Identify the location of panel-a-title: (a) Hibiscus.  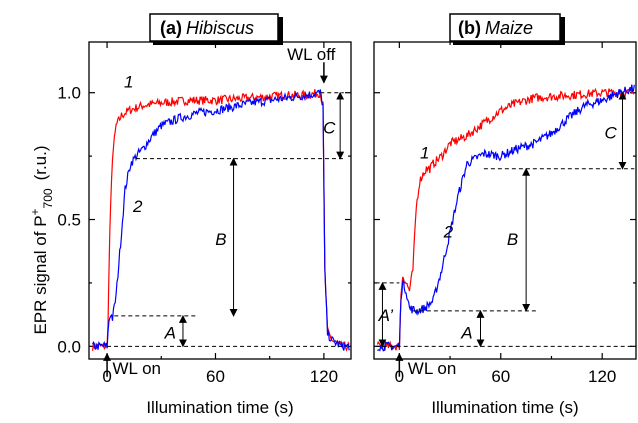
(216, 29).